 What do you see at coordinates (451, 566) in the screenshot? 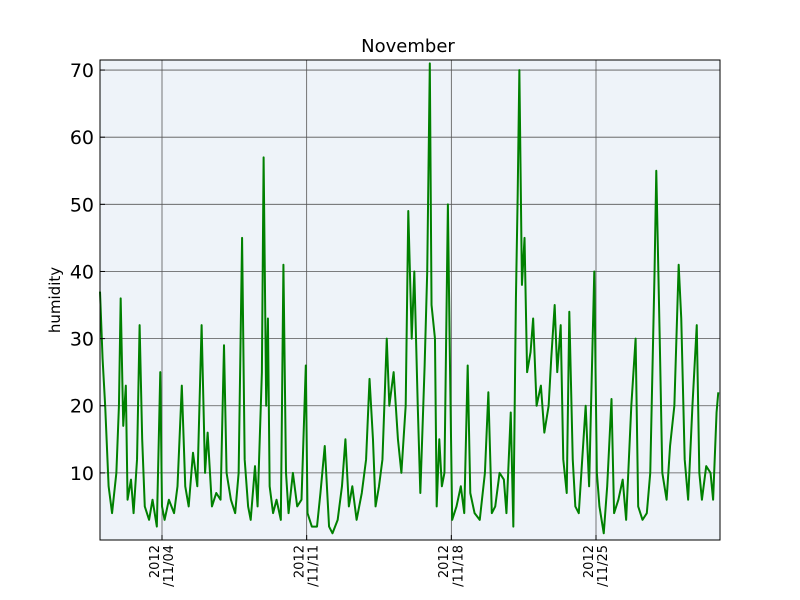
I see `x-tick-label: 2012/11/18` at bounding box center [451, 566].